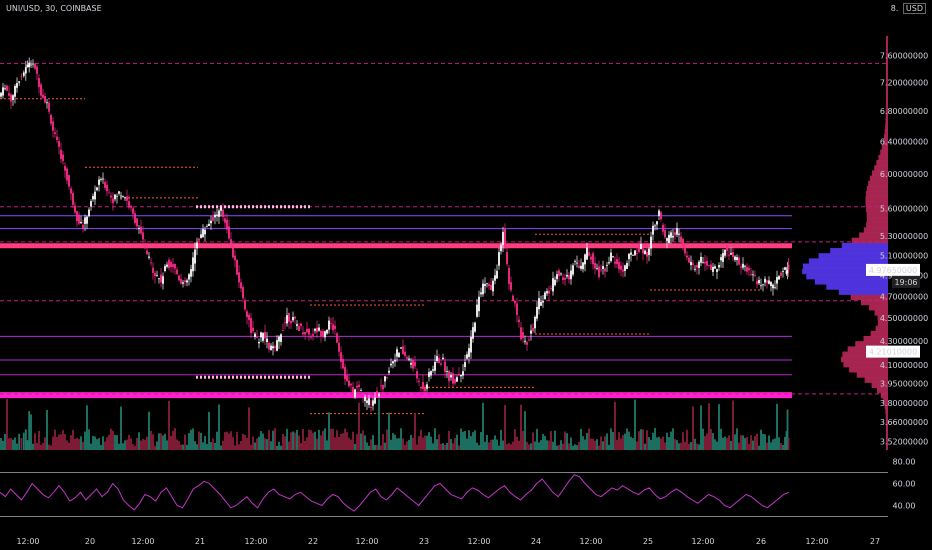 The width and height of the screenshot is (932, 550). What do you see at coordinates (914, 8) in the screenshot?
I see `currency-button: USD` at bounding box center [914, 8].